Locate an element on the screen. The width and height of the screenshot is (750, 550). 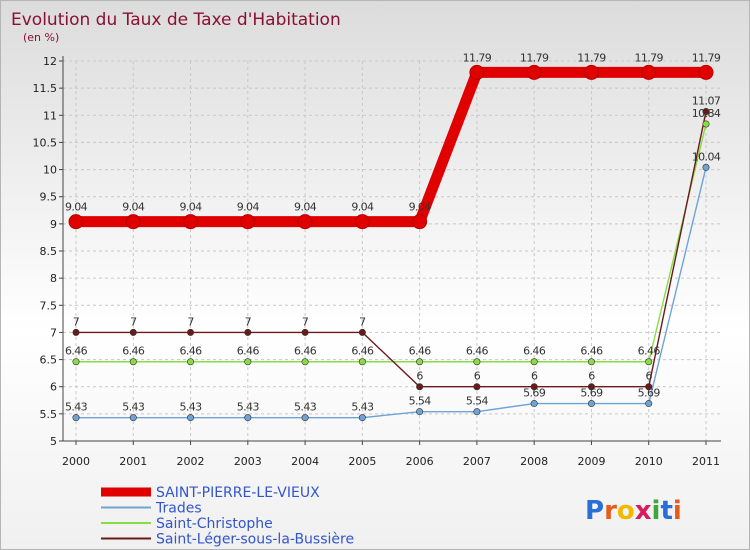
logo-text: Proxiti is located at coordinates (633, 511).